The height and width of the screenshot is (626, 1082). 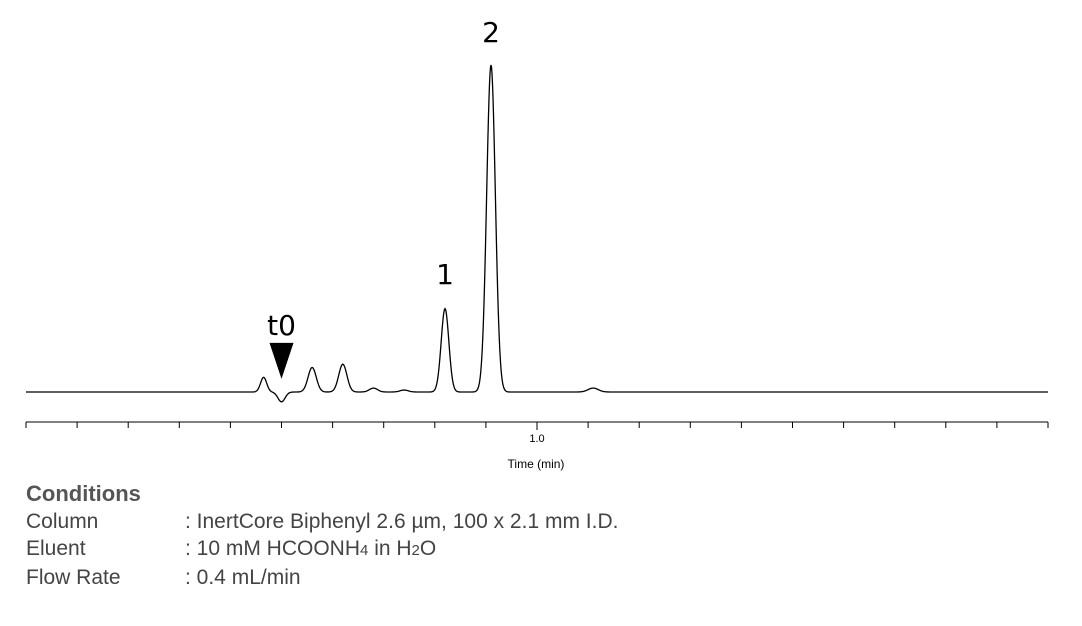 I want to click on x-axis-tick-labels: 1.0, so click(x=536, y=439).